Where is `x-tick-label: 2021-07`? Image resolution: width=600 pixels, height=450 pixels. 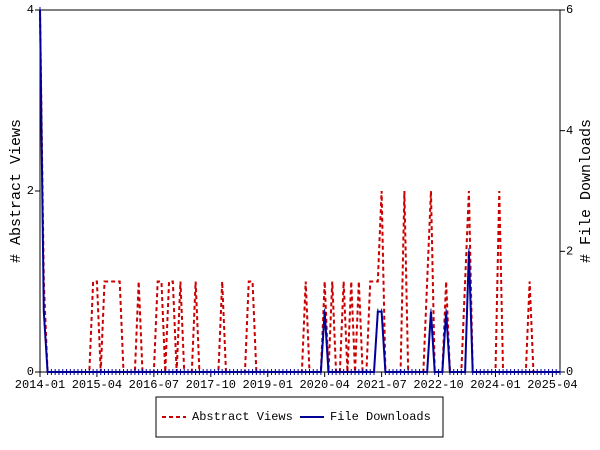
x-tick-label: 2021-07 is located at coordinates (381, 385).